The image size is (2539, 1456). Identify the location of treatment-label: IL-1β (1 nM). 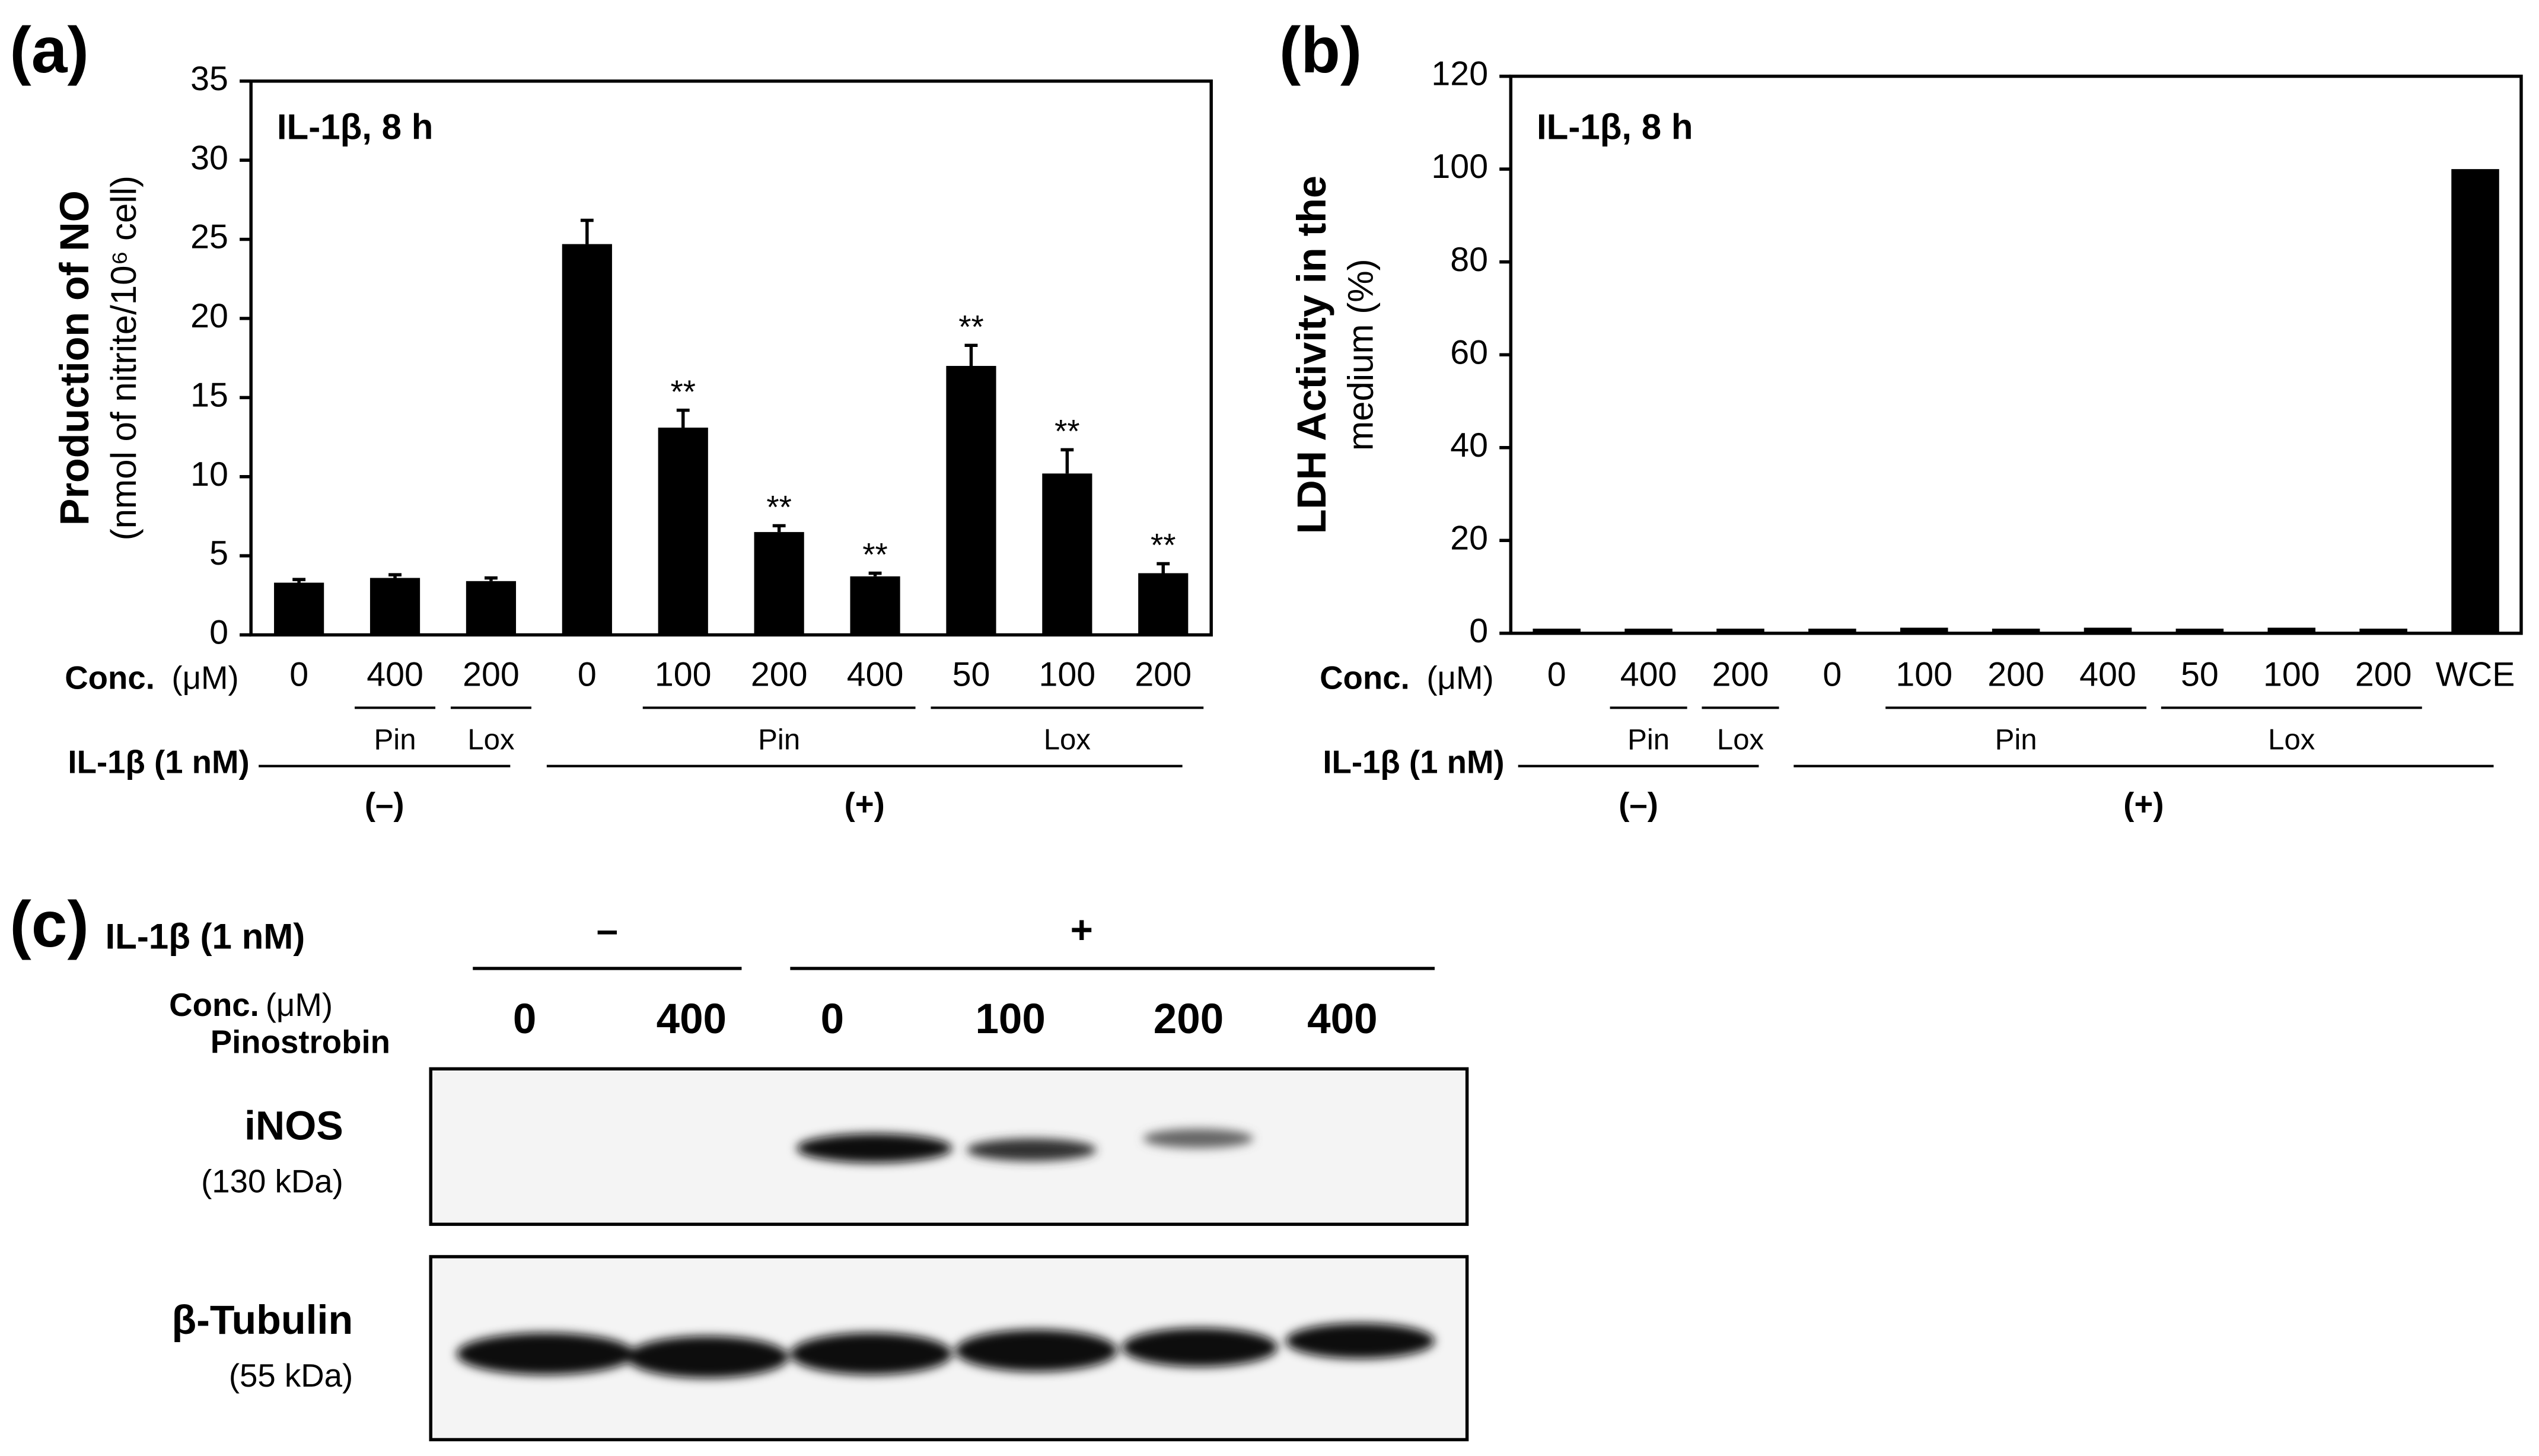
(1414, 762).